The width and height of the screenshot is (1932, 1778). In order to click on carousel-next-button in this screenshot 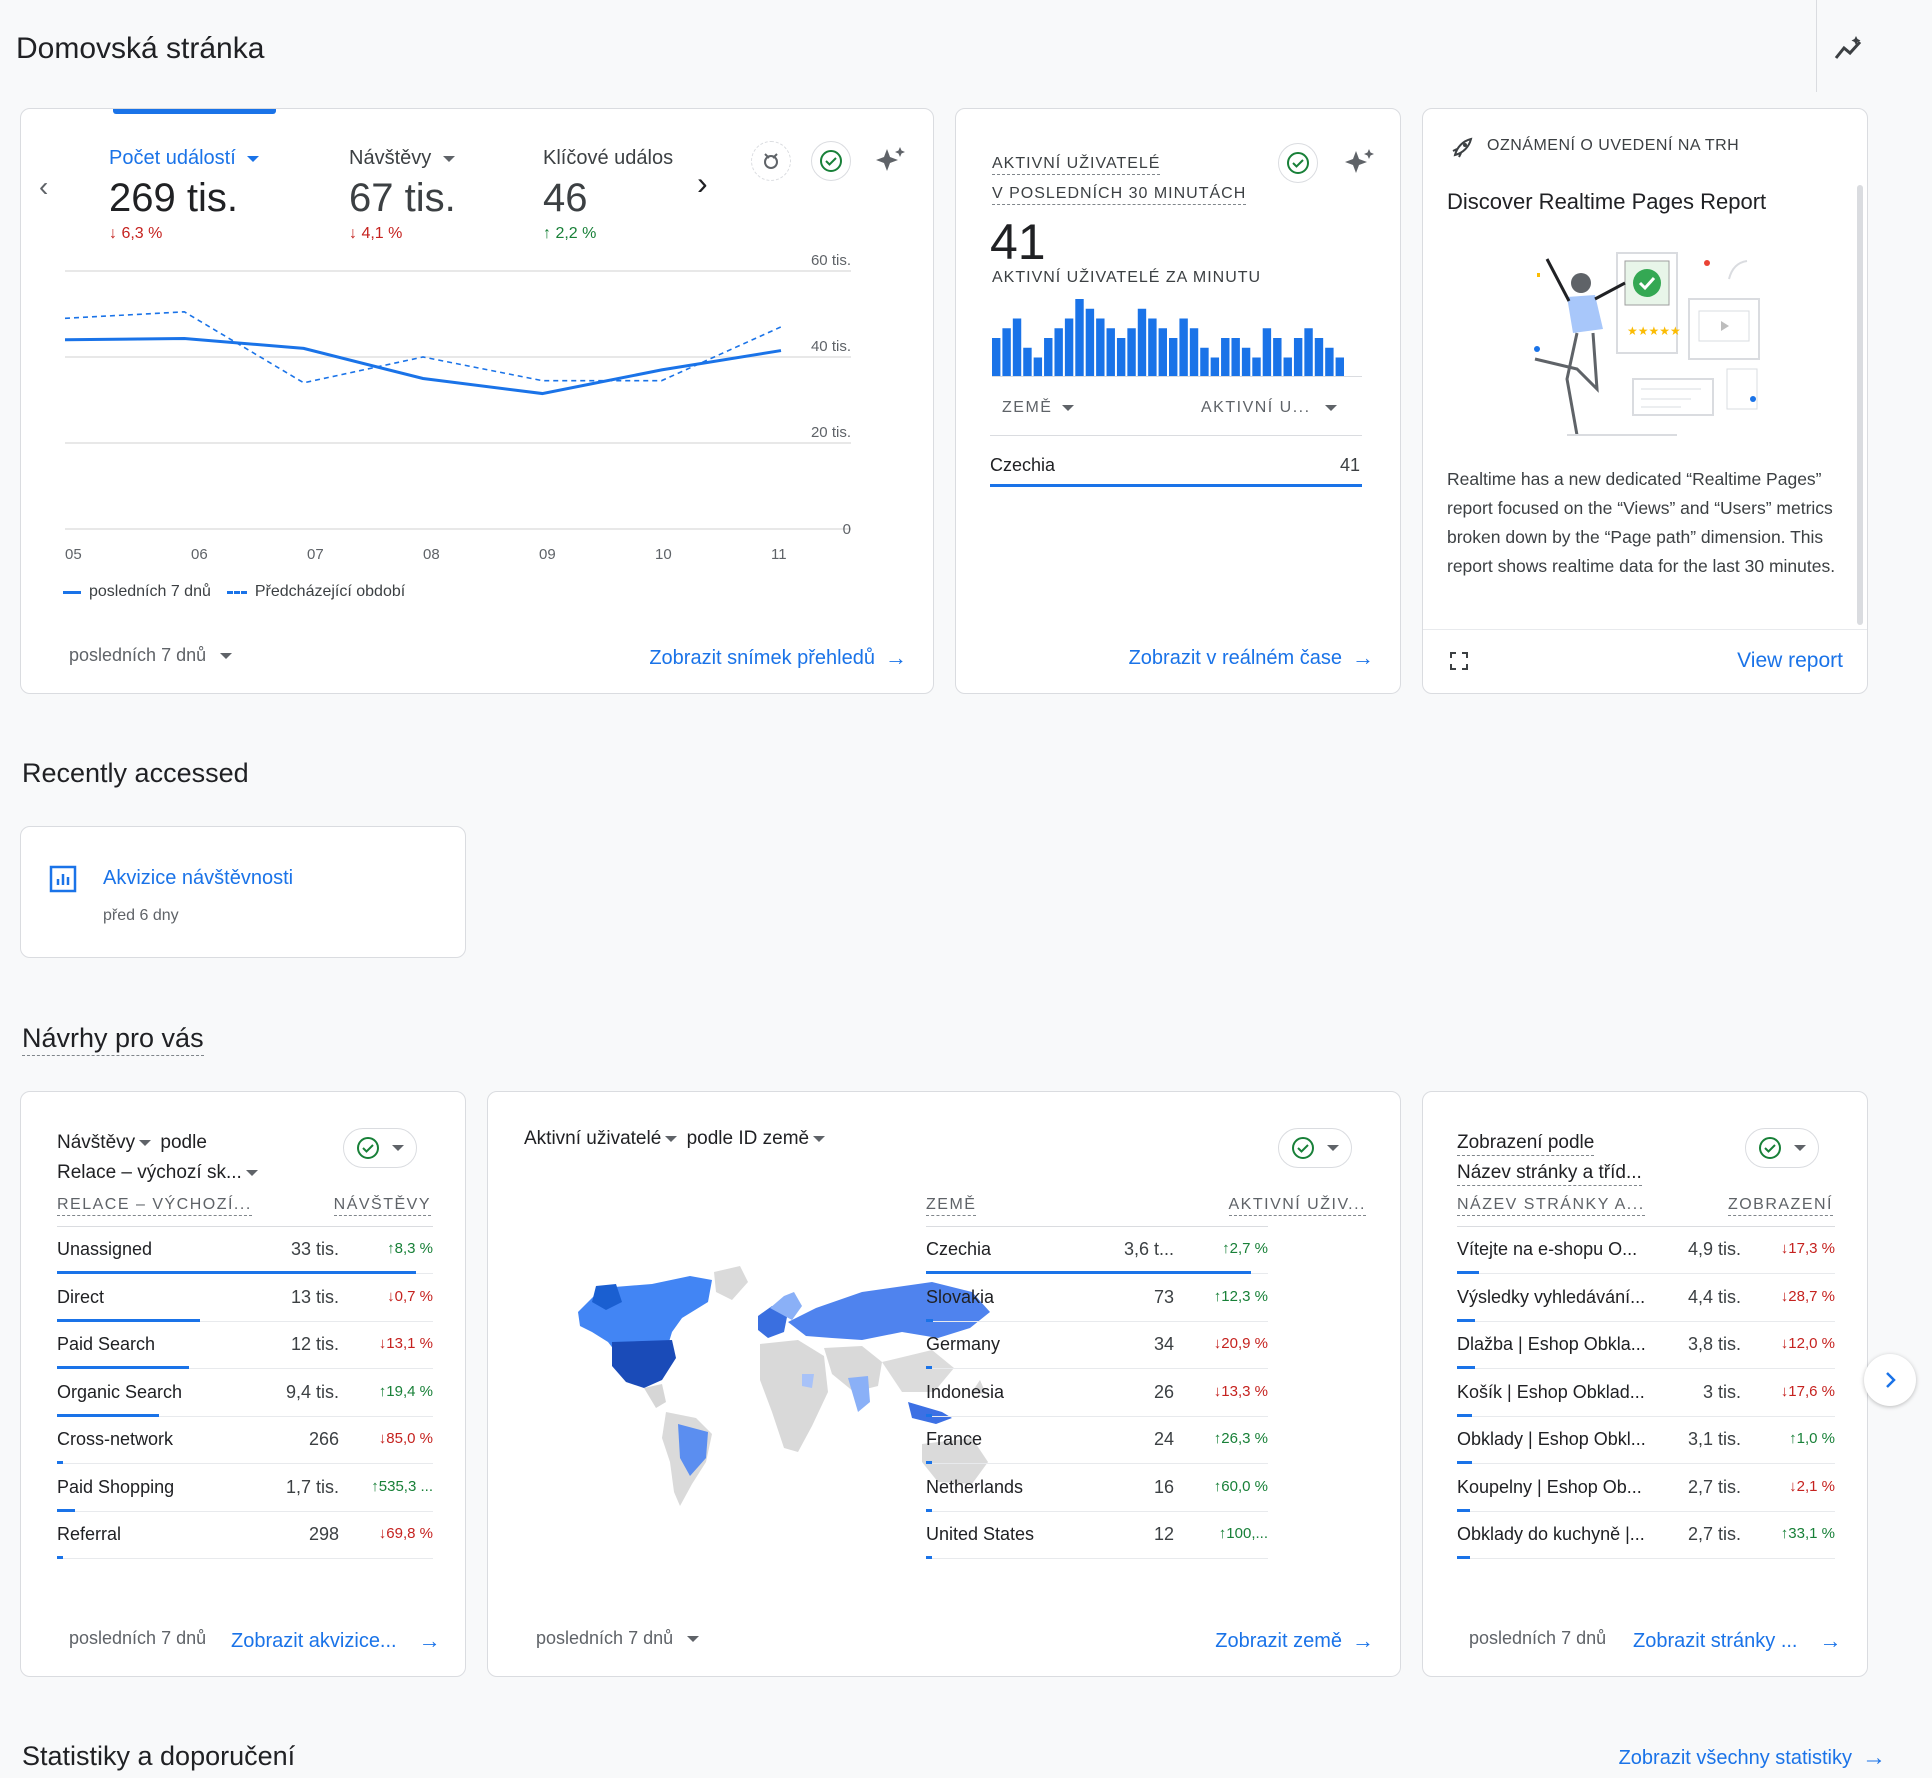, I will do `click(1890, 1380)`.